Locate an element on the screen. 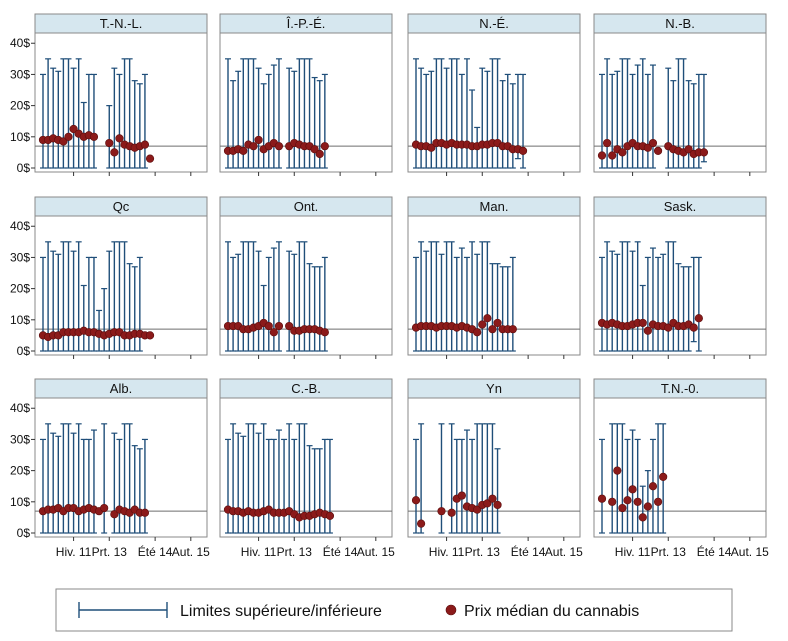 The height and width of the screenshot is (641, 788). panel-title: Qc is located at coordinates (121, 206).